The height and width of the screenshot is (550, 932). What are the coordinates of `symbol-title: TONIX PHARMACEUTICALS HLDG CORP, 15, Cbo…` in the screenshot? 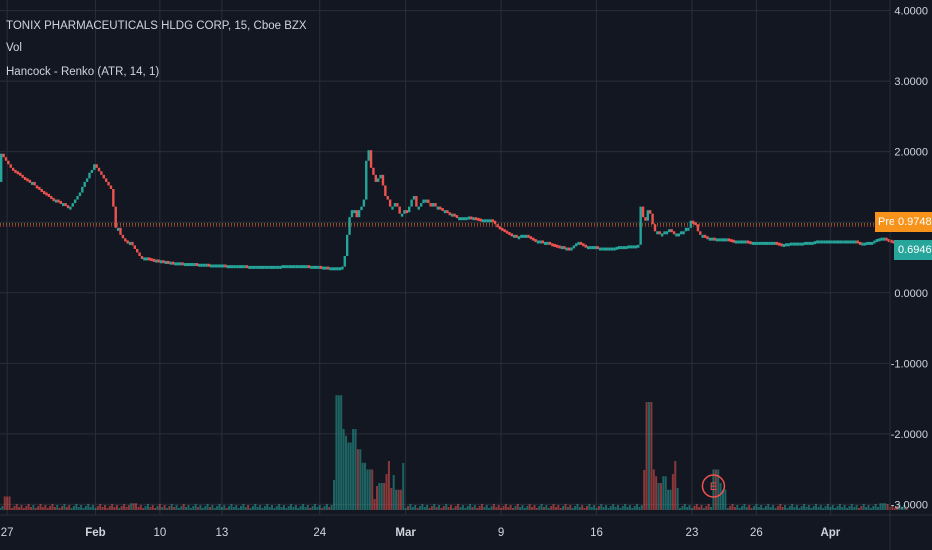 It's located at (156, 26).